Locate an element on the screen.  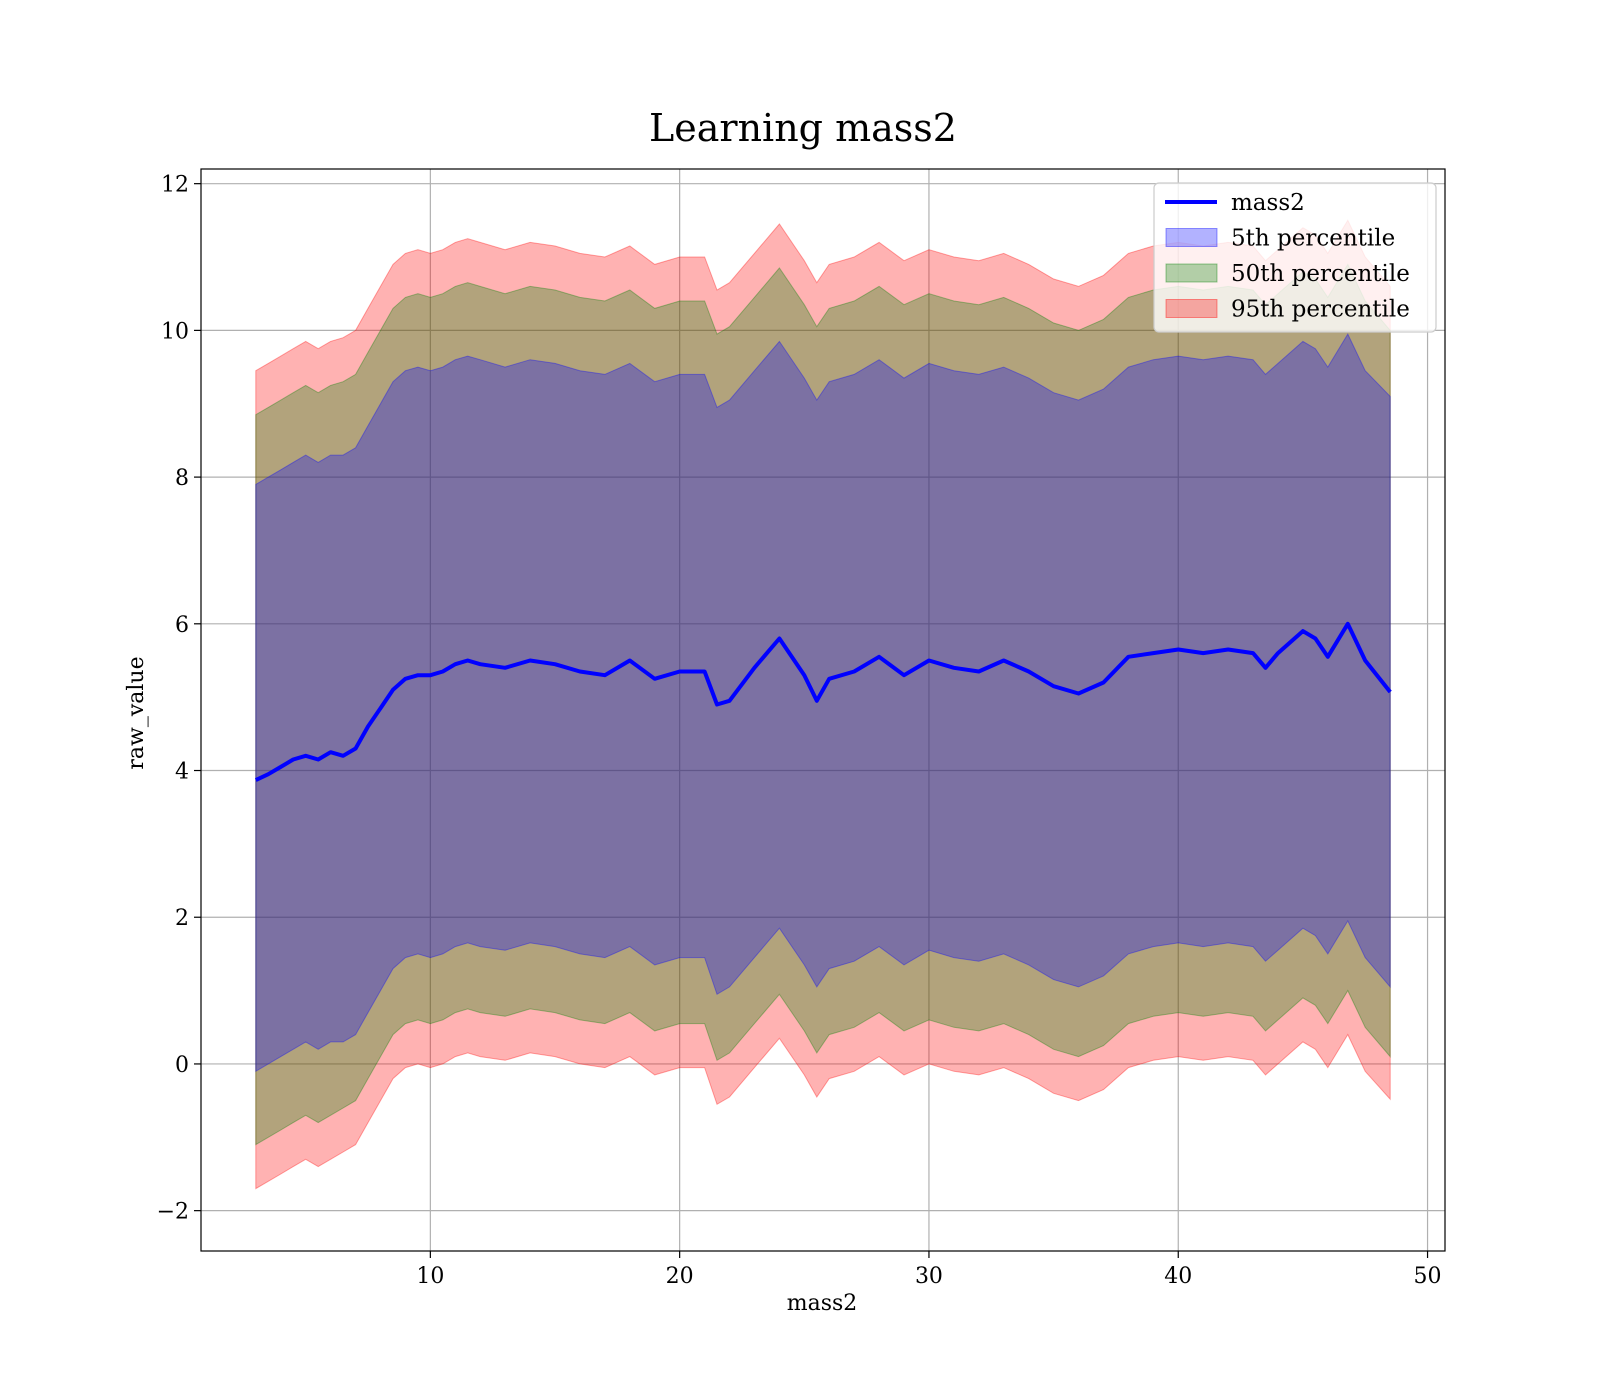
y-axis-label: raw_value is located at coordinates (136, 712).